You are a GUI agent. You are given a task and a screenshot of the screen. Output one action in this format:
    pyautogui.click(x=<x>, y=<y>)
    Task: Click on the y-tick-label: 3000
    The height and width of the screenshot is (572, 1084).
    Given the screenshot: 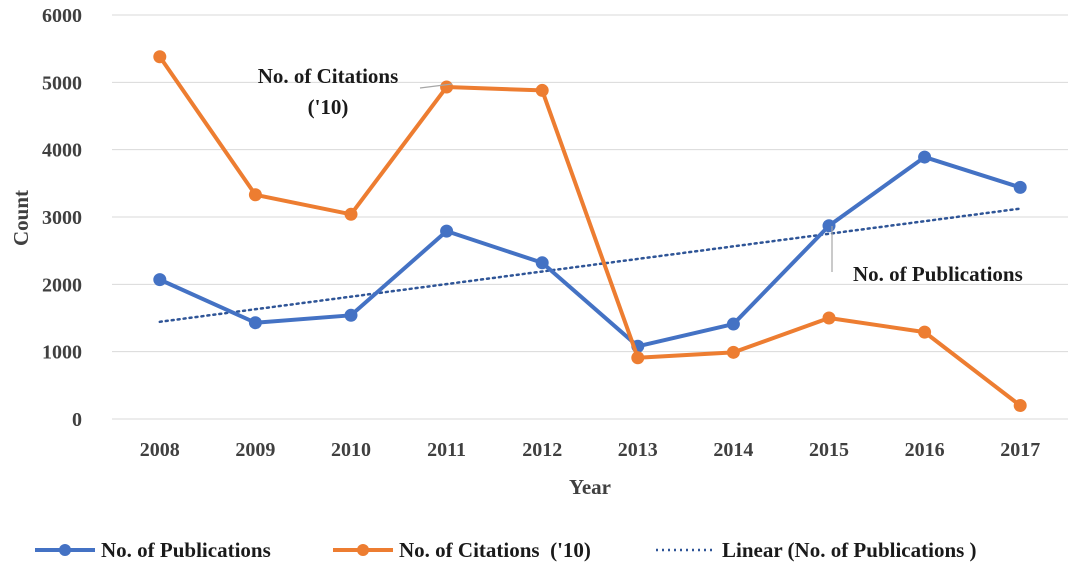 What is the action you would take?
    pyautogui.click(x=62, y=218)
    